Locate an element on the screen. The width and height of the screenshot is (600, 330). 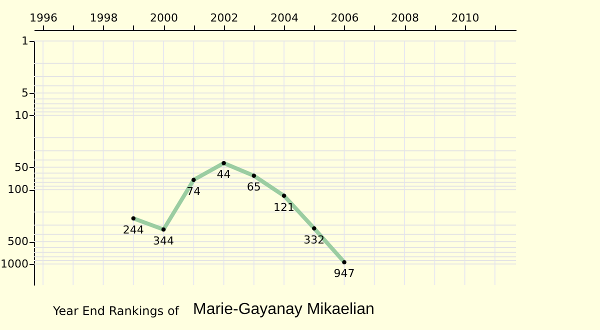
text: Marie-Gayanay Mikaelian is located at coordinates (283, 309).